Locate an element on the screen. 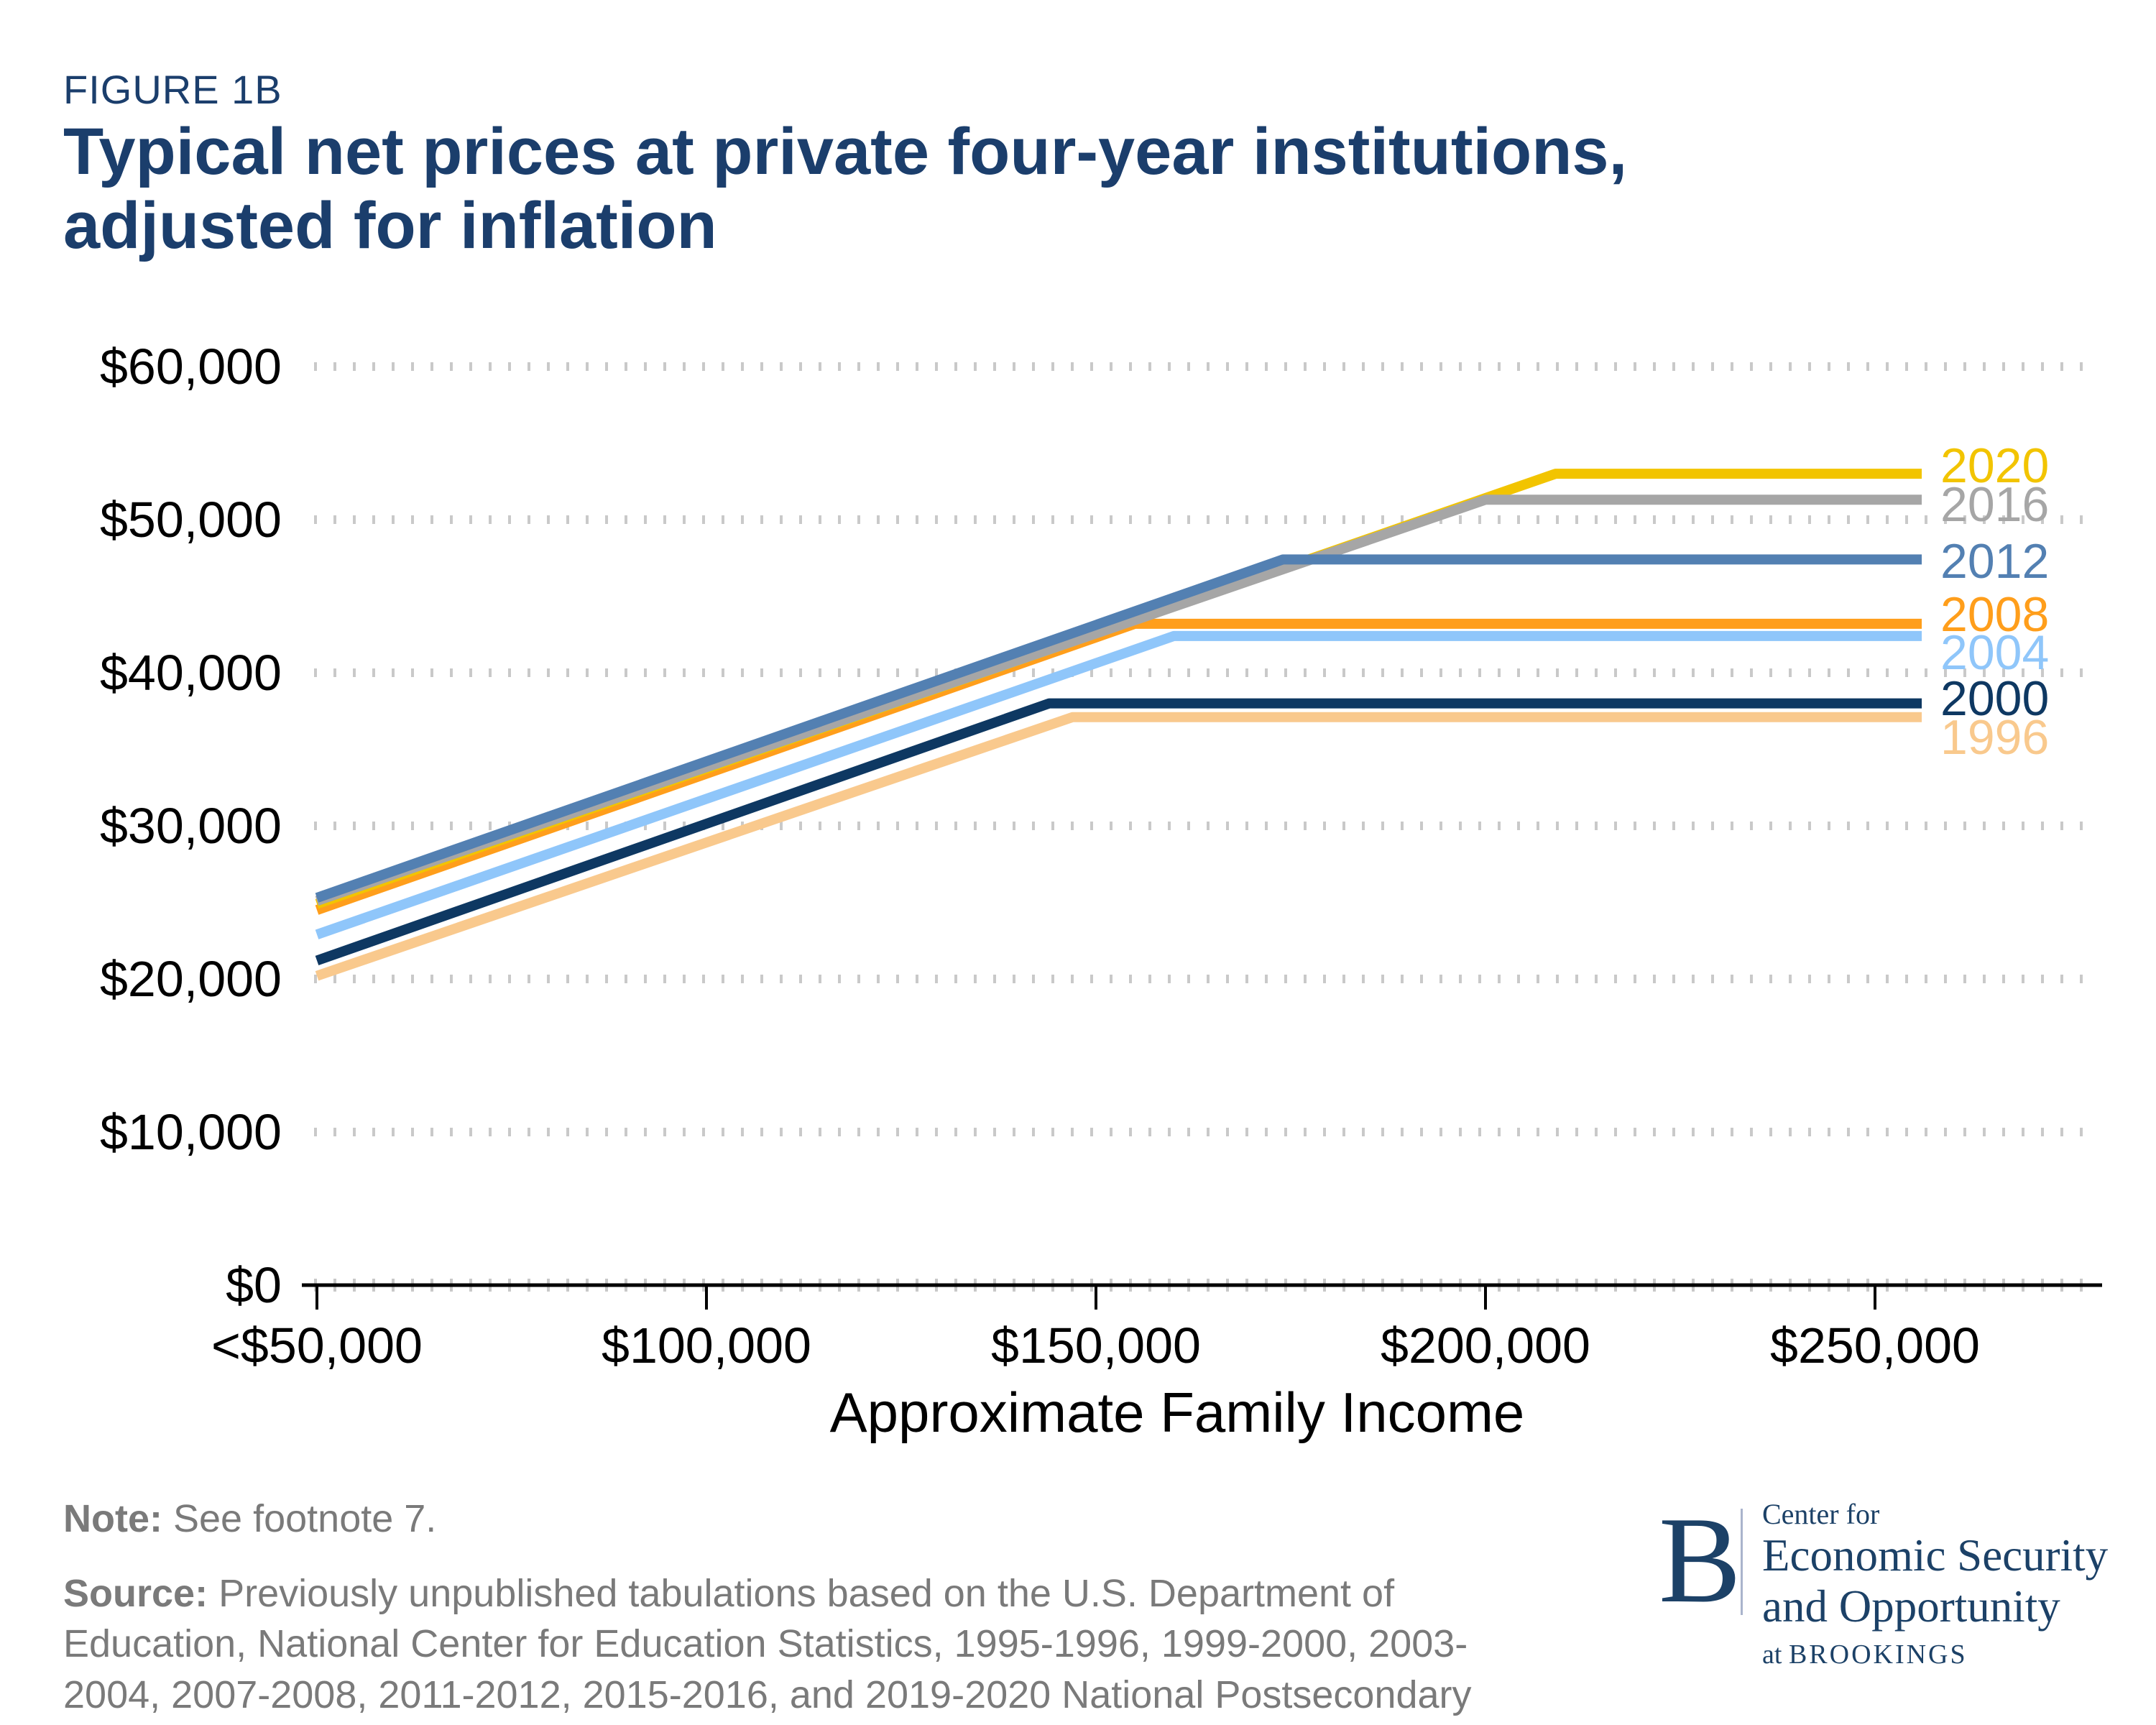 The image size is (2156, 1725). note-text: See footnote 7. is located at coordinates (305, 1518).